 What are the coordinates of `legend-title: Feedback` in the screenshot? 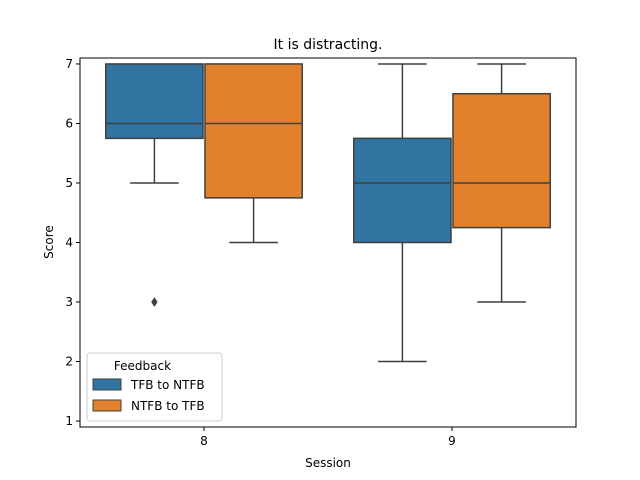 It's located at (142, 366).